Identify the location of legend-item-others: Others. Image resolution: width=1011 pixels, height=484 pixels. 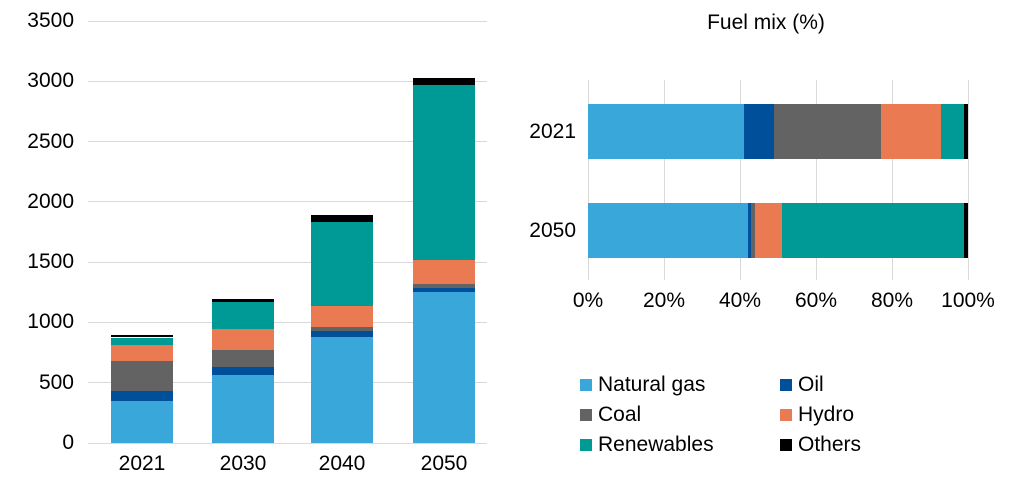
(820, 445).